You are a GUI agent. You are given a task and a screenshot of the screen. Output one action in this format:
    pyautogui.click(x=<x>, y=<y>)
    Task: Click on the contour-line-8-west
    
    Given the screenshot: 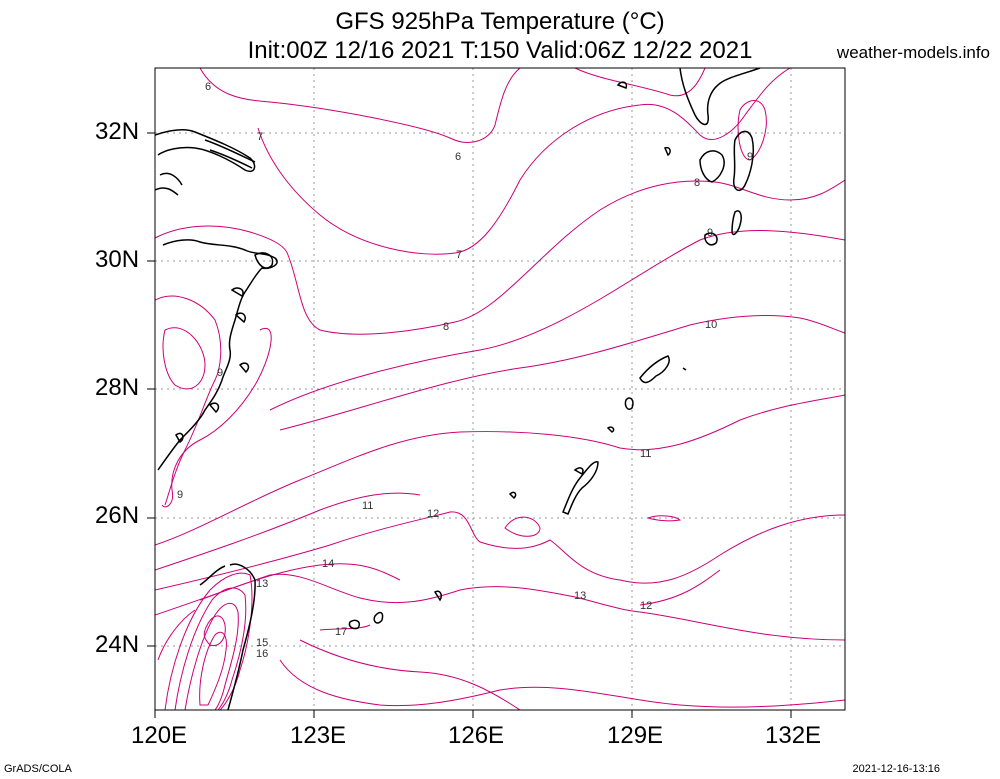 What is the action you would take?
    pyautogui.click(x=222, y=240)
    